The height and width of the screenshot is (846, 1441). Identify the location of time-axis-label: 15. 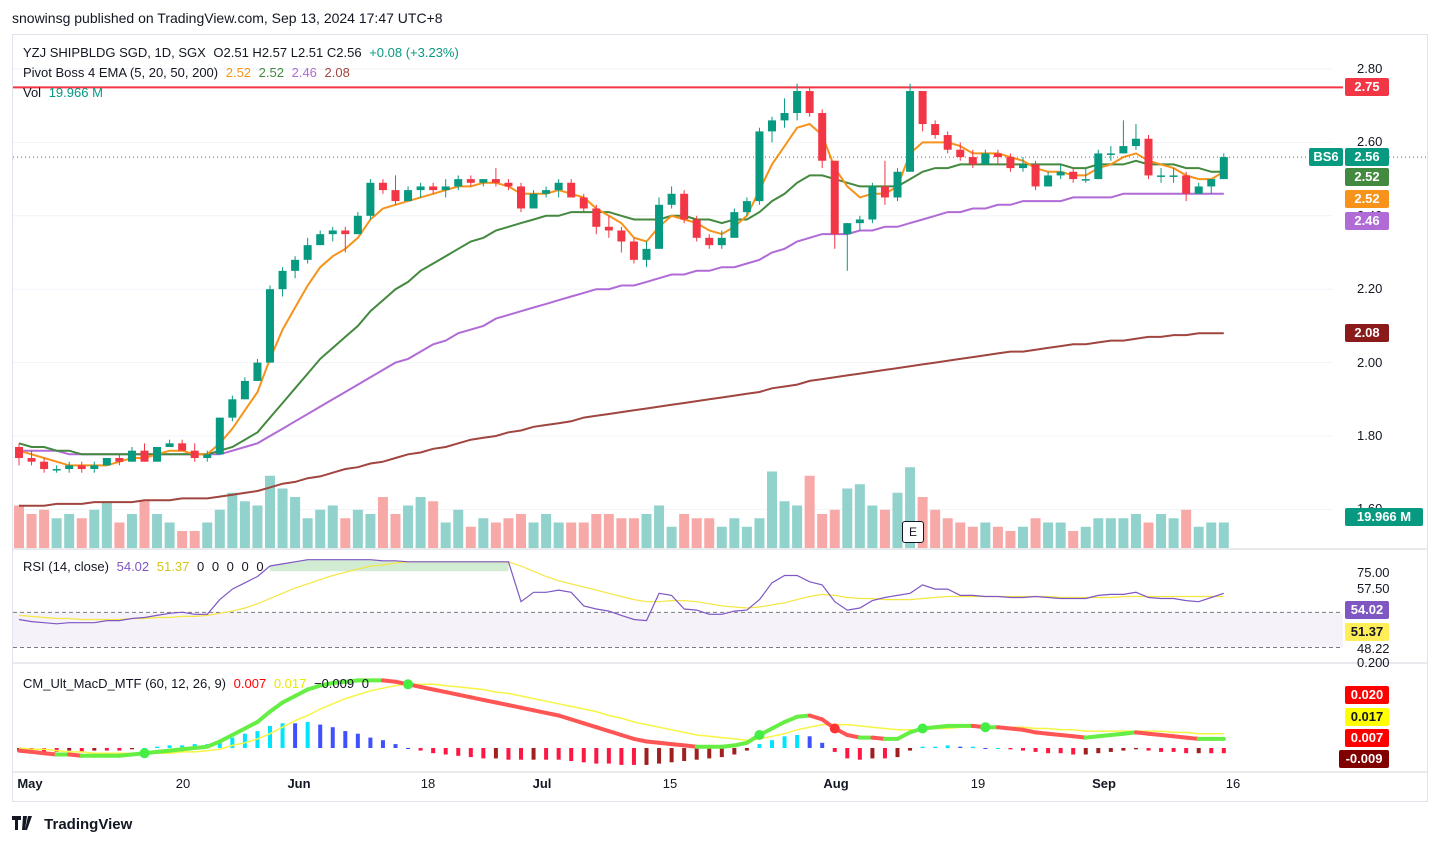
(670, 783).